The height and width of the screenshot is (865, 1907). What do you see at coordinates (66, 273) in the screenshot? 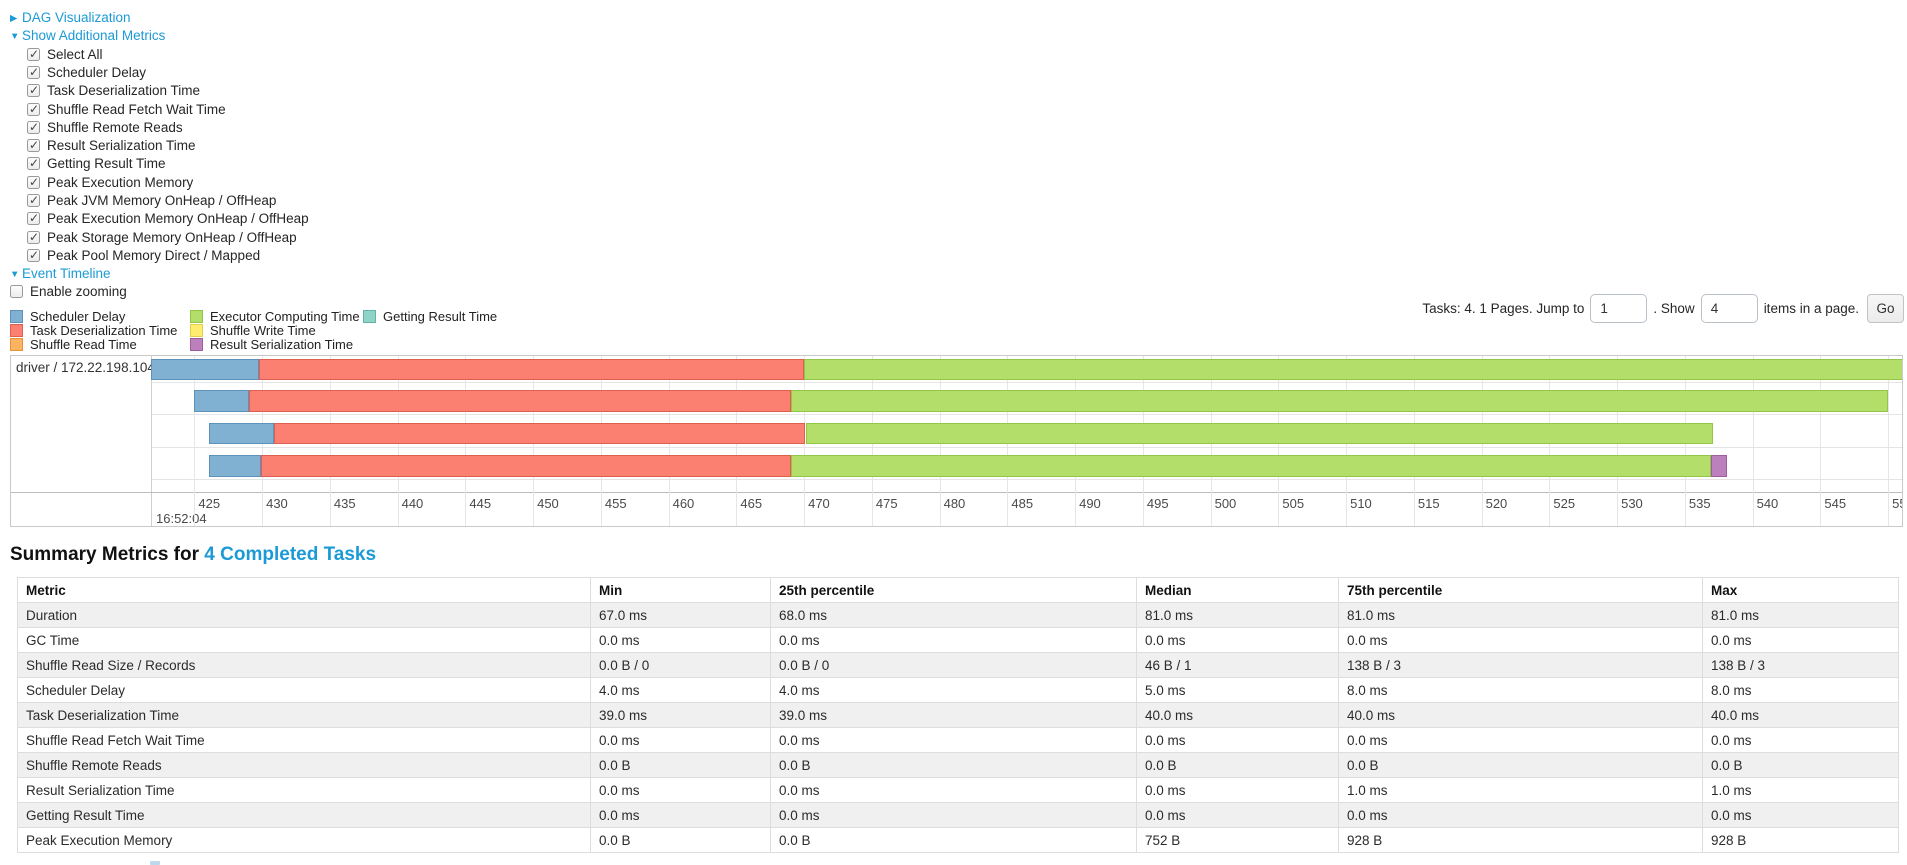
I see `event-timeline-link: Event Timeline` at bounding box center [66, 273].